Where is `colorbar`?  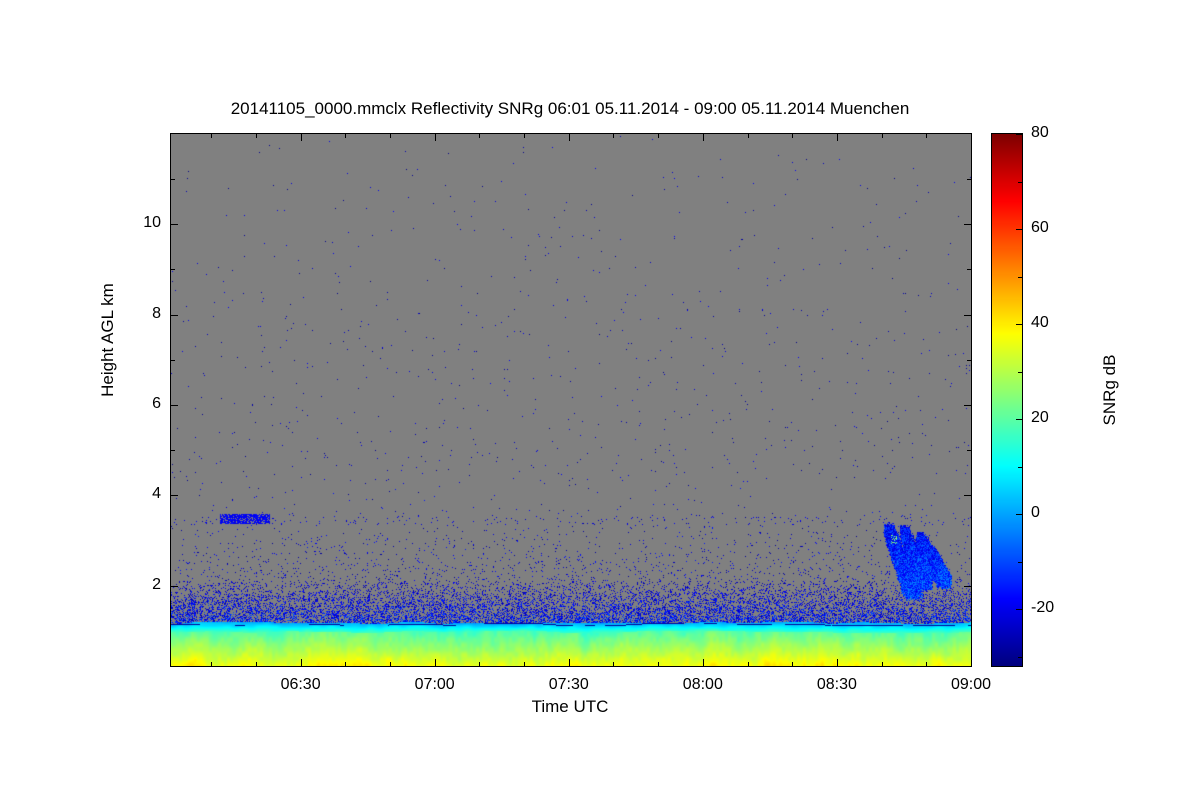
colorbar is located at coordinates (1007, 400).